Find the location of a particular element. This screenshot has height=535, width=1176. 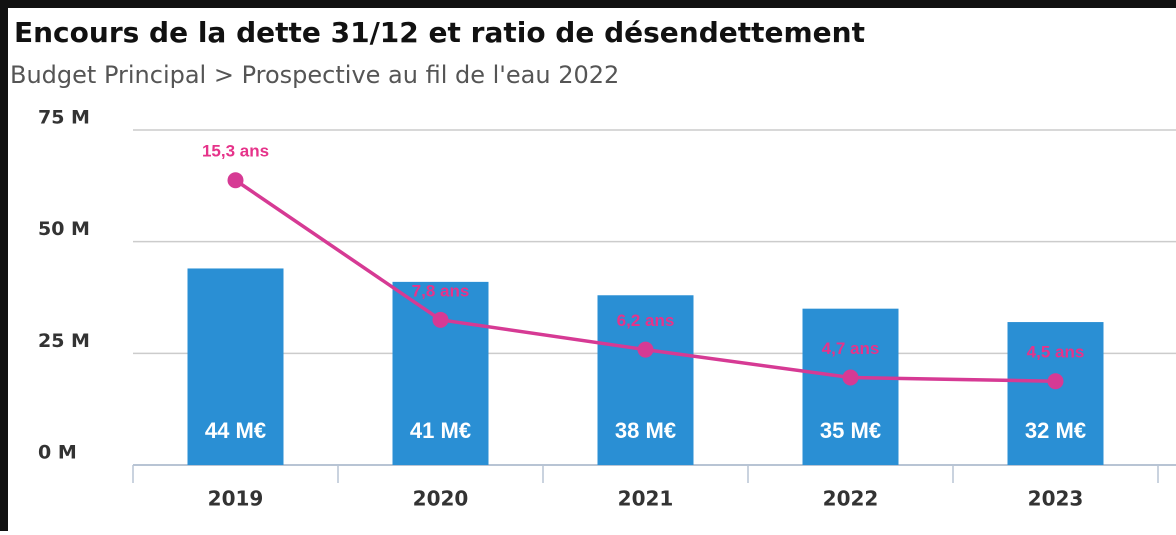

line-value-label: 15,3 ans is located at coordinates (235, 151).